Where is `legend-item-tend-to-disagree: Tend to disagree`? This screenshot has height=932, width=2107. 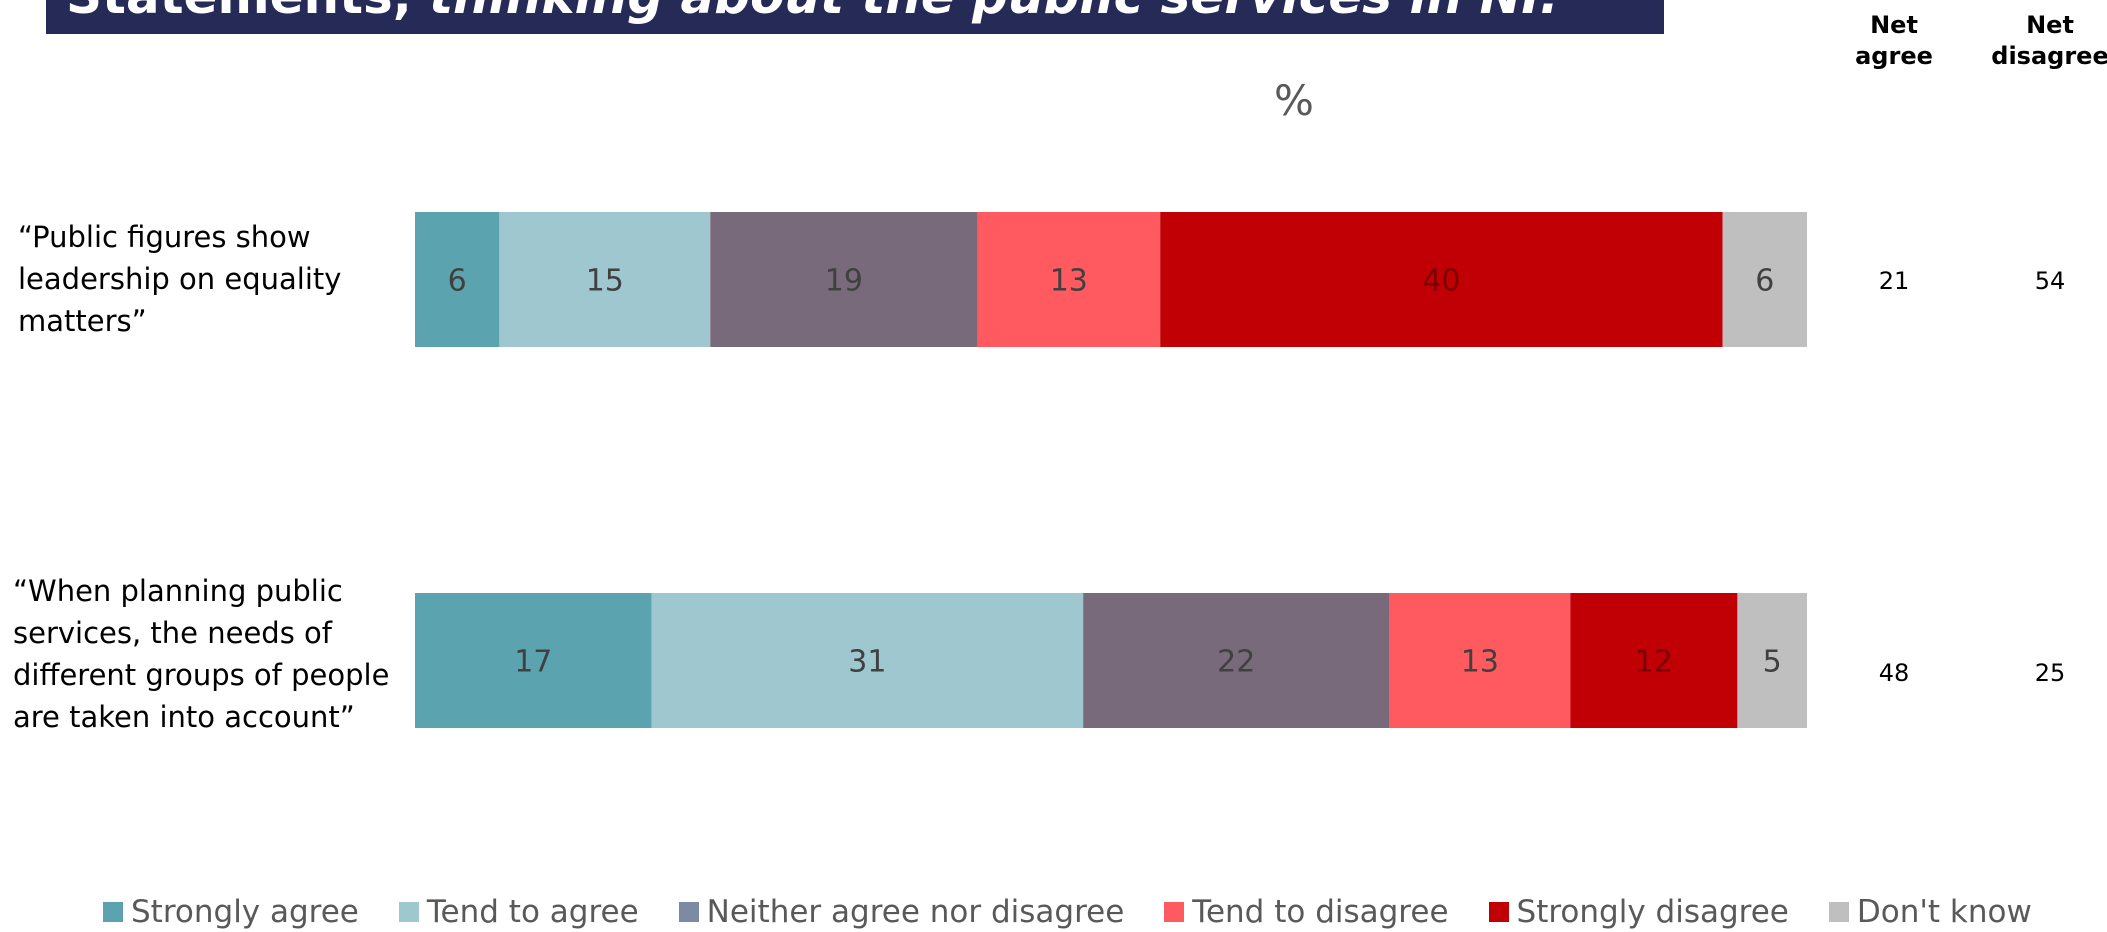
legend-item-tend-to-disagree: Tend to disagree is located at coordinates (1306, 912).